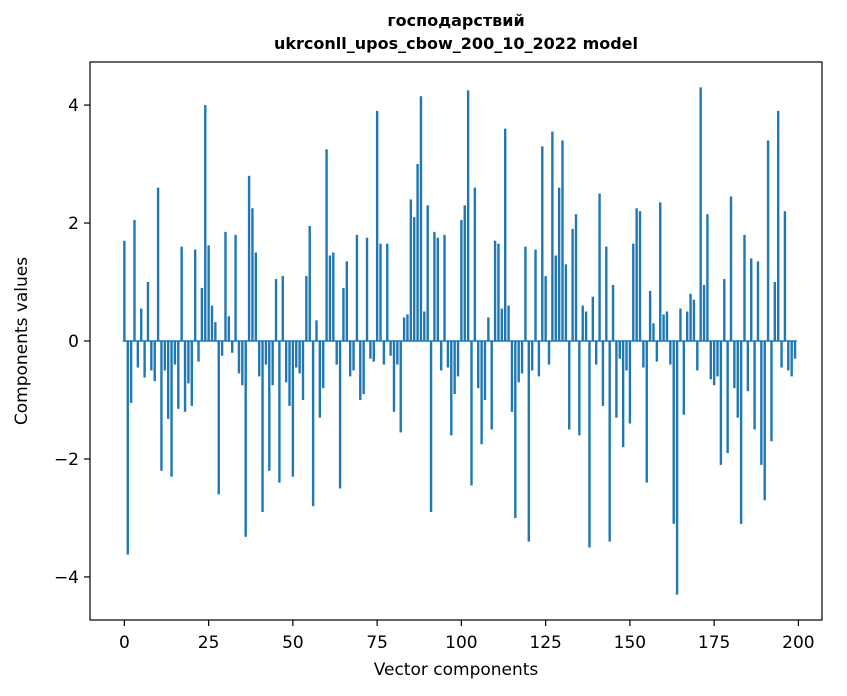 Image resolution: width=847 pixels, height=696 pixels. Describe the element at coordinates (456, 20) in the screenshot. I see `chart-title-line1: господарствий` at that location.